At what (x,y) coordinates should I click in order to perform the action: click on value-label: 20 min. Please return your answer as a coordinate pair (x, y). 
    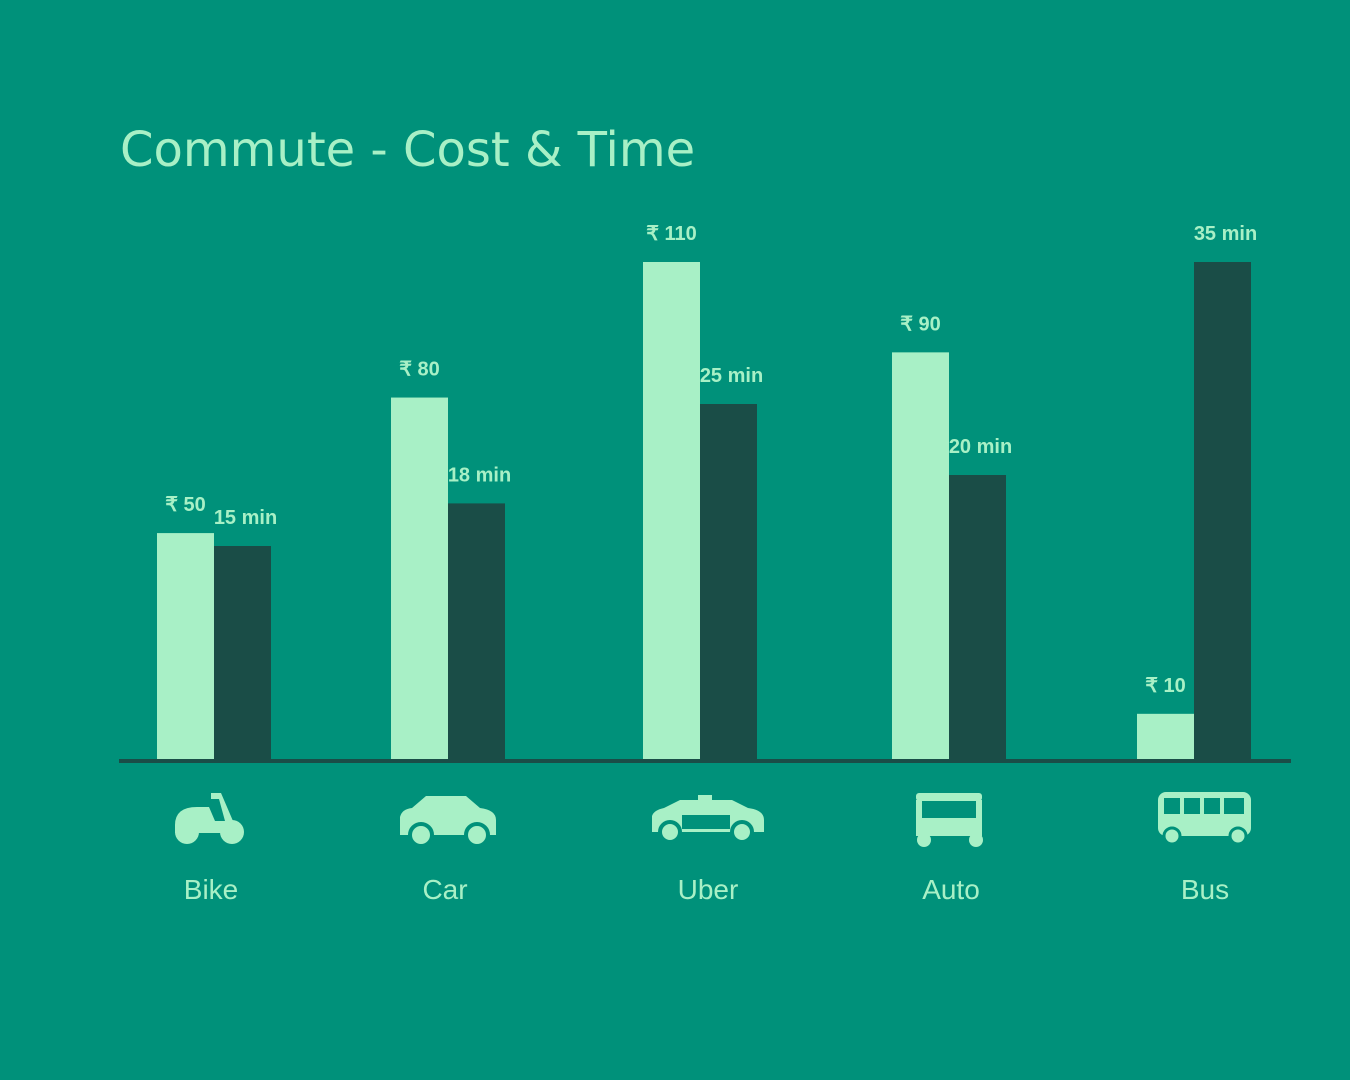
    Looking at the image, I should click on (980, 447).